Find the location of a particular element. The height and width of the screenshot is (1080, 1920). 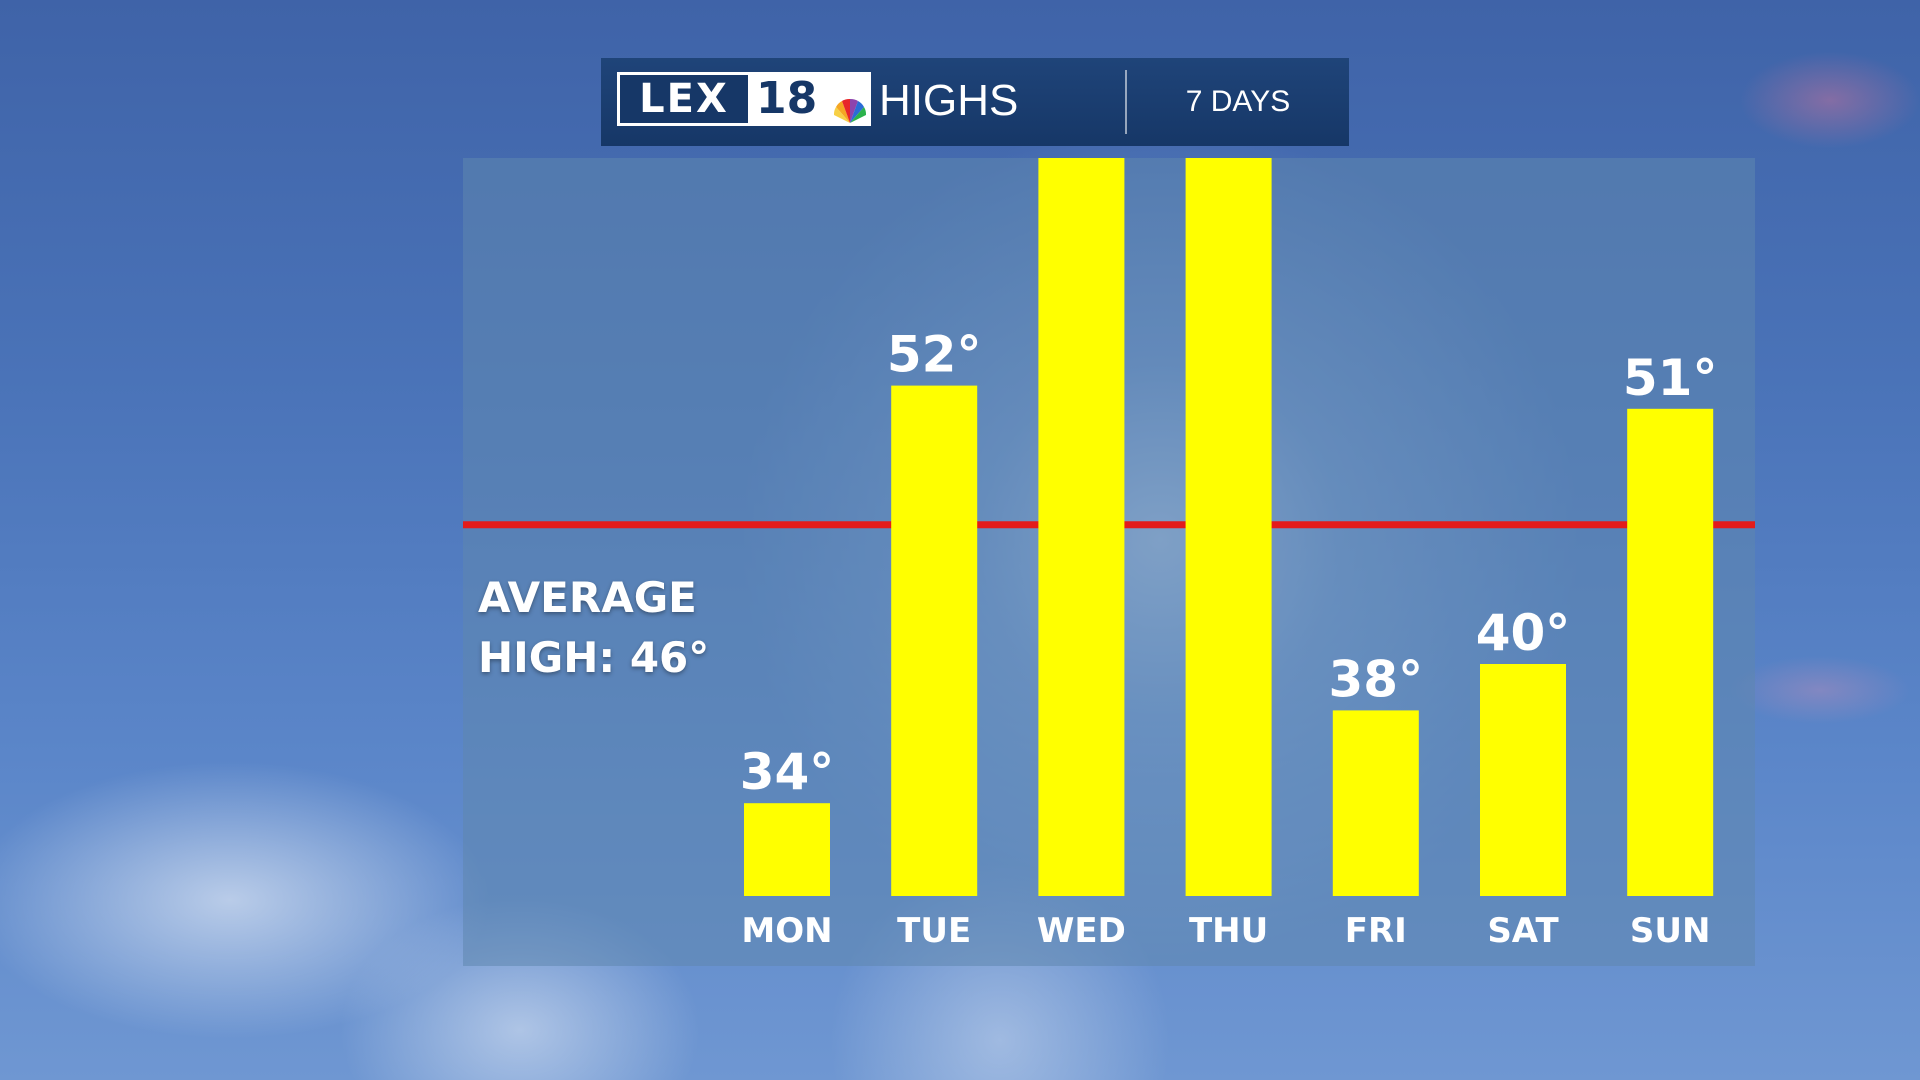

header-bar: LEX 18 HIGHS 7 DAYS is located at coordinates (975, 102).